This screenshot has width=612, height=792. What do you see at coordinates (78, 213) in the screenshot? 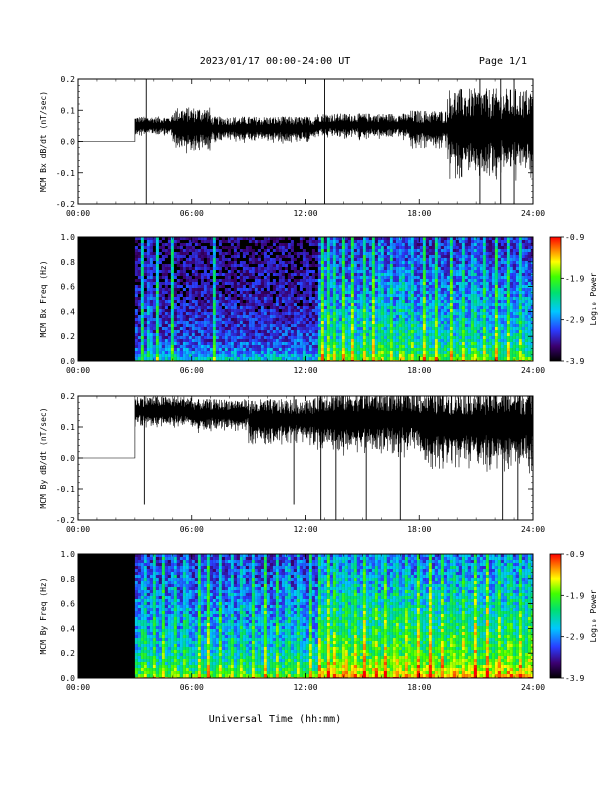
I see `x-tick-label: 00:00` at bounding box center [78, 213].